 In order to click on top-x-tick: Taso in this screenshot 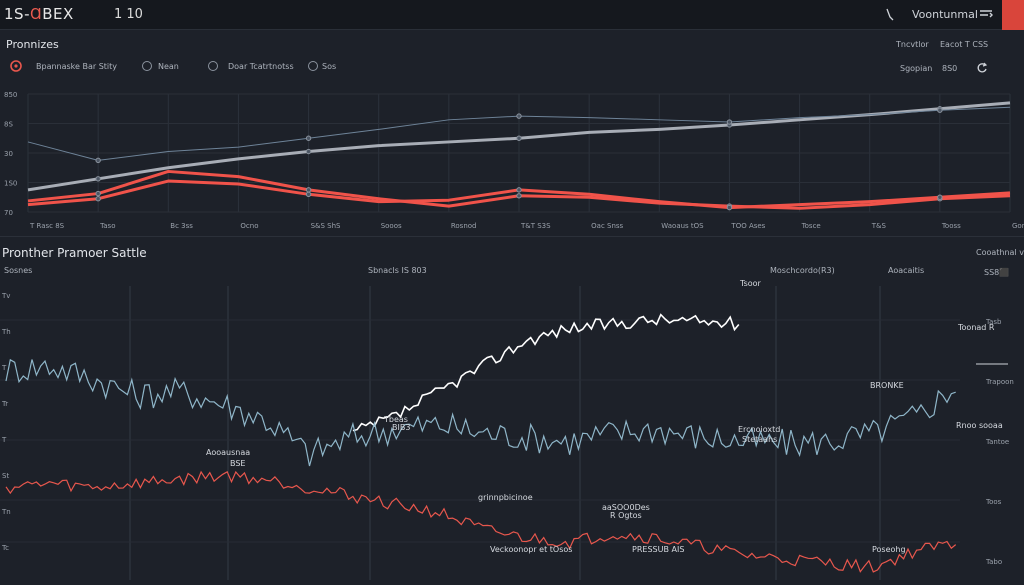, I will do `click(107, 226)`.